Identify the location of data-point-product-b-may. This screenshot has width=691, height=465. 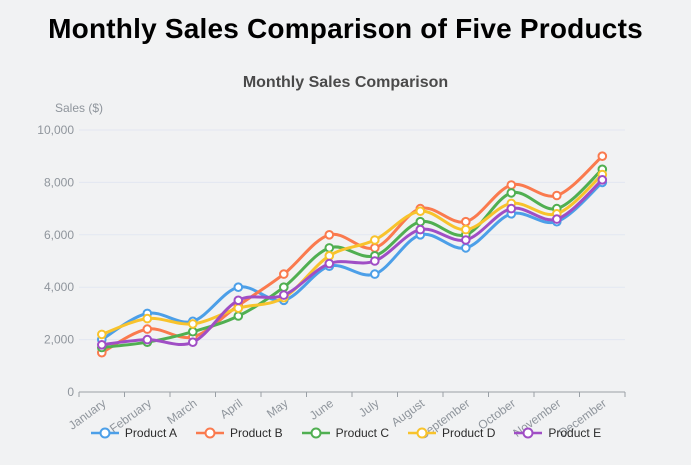
(284, 274).